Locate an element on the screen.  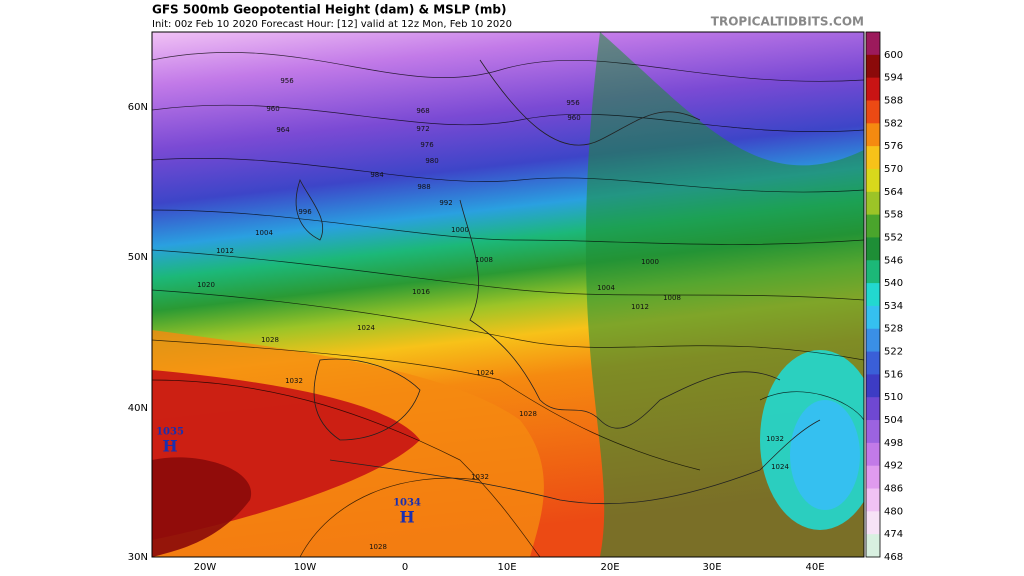
site-name: TROPICALTIDBITS.COM is located at coordinates (787, 22).